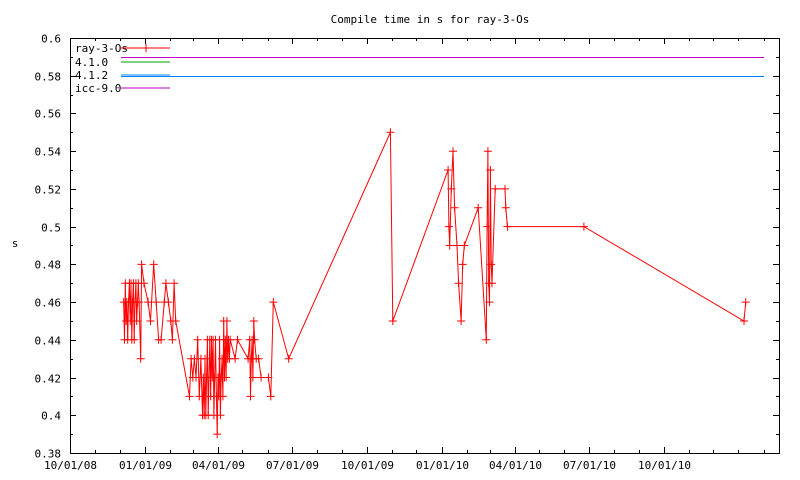 The width and height of the screenshot is (800, 480). Describe the element at coordinates (218, 465) in the screenshot. I see `x-tick-label: 04/01/09` at that location.